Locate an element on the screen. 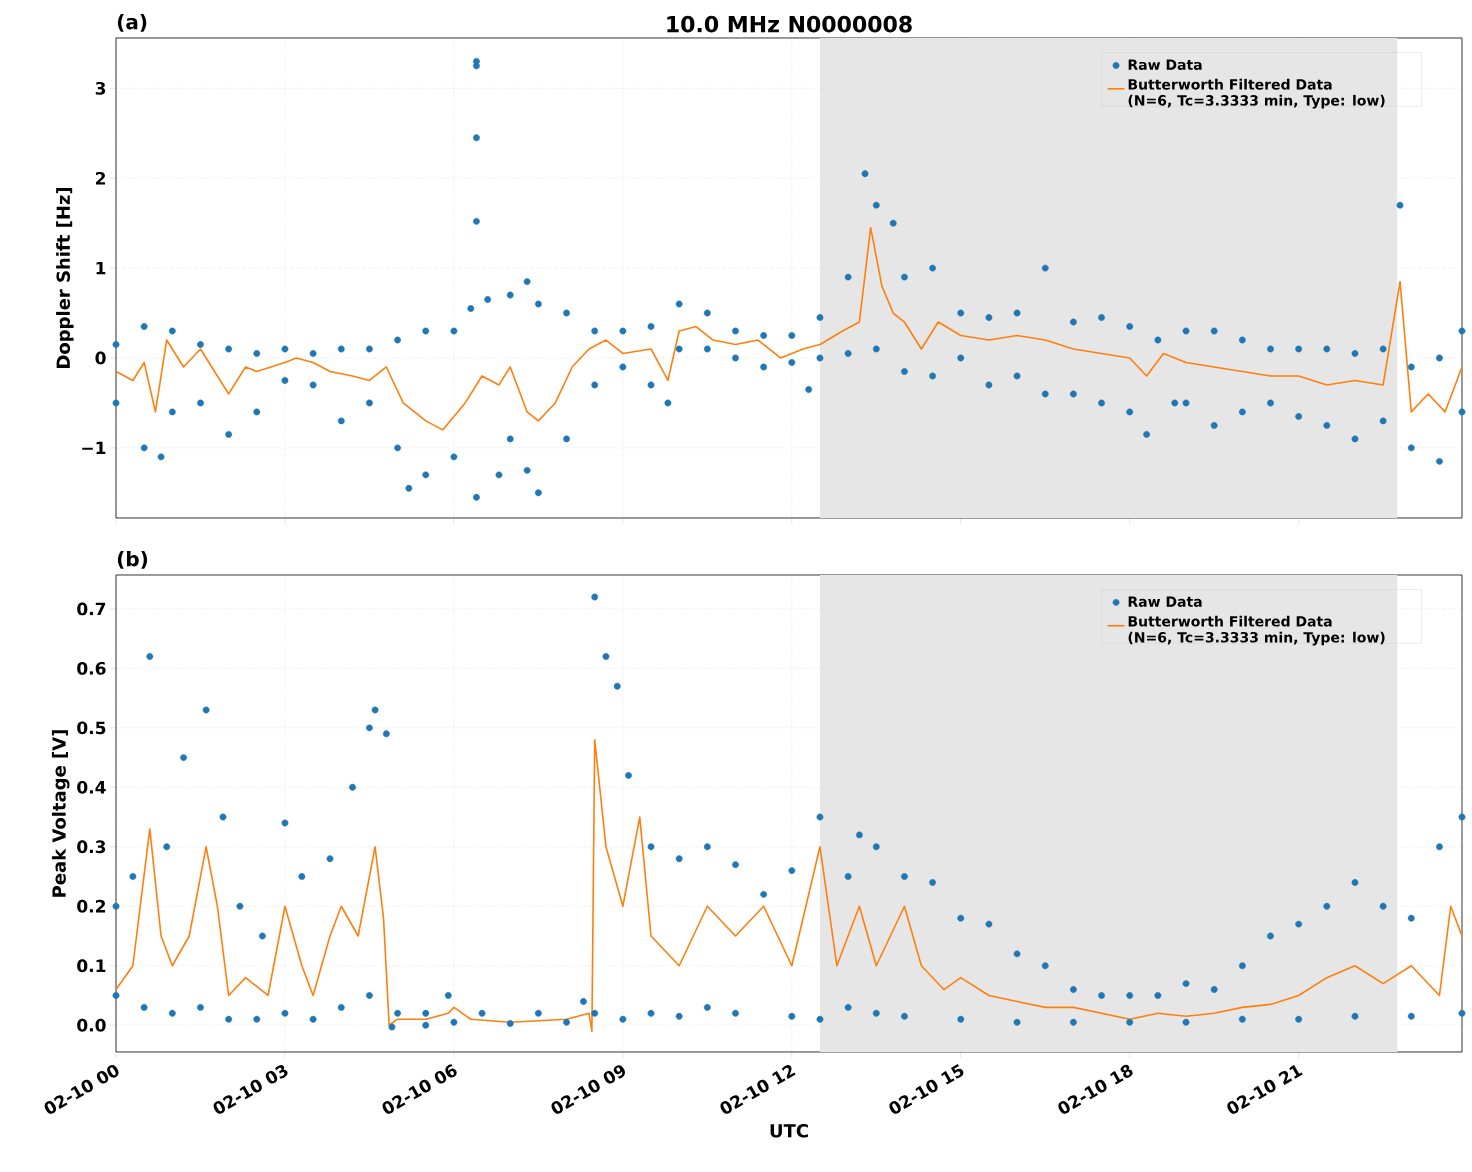  y-tick-label: 0.5 is located at coordinates (91, 728).